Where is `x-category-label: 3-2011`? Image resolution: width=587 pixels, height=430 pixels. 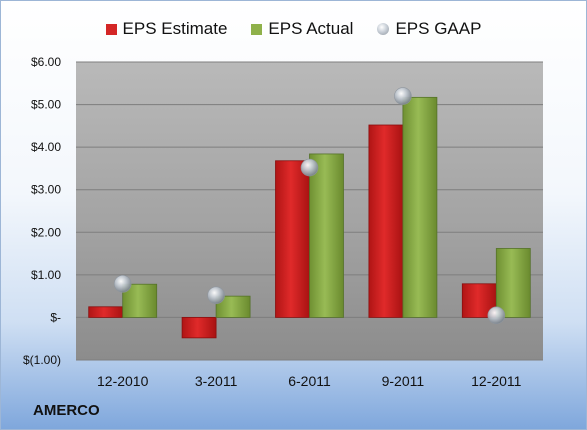 x-category-label: 3-2011 is located at coordinates (216, 381).